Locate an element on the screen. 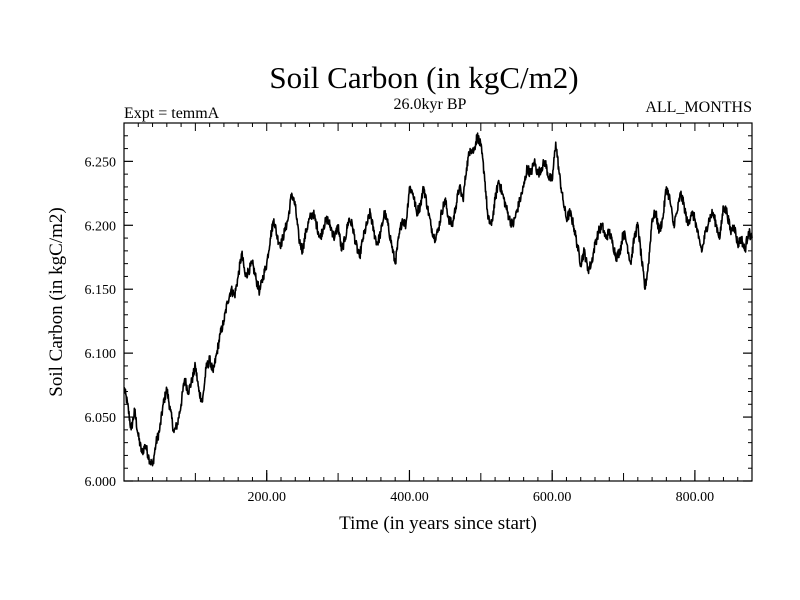 The width and height of the screenshot is (800, 600). y-tick-label: 6.250 is located at coordinates (101, 162).